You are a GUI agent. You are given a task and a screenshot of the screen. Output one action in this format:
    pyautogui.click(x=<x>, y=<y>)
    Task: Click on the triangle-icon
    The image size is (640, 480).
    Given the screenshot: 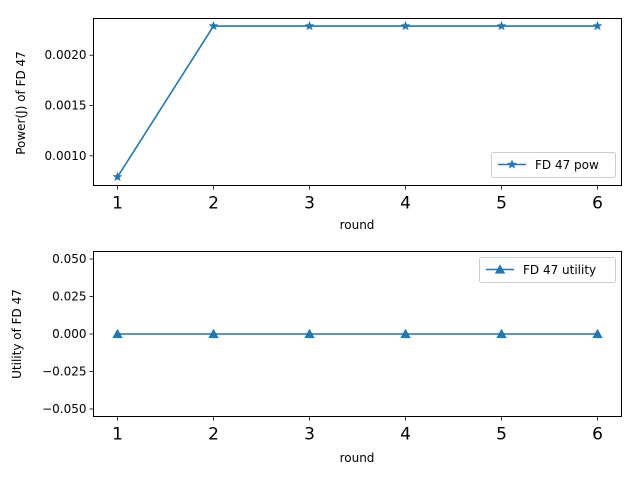 What is the action you would take?
    pyautogui.click(x=500, y=269)
    